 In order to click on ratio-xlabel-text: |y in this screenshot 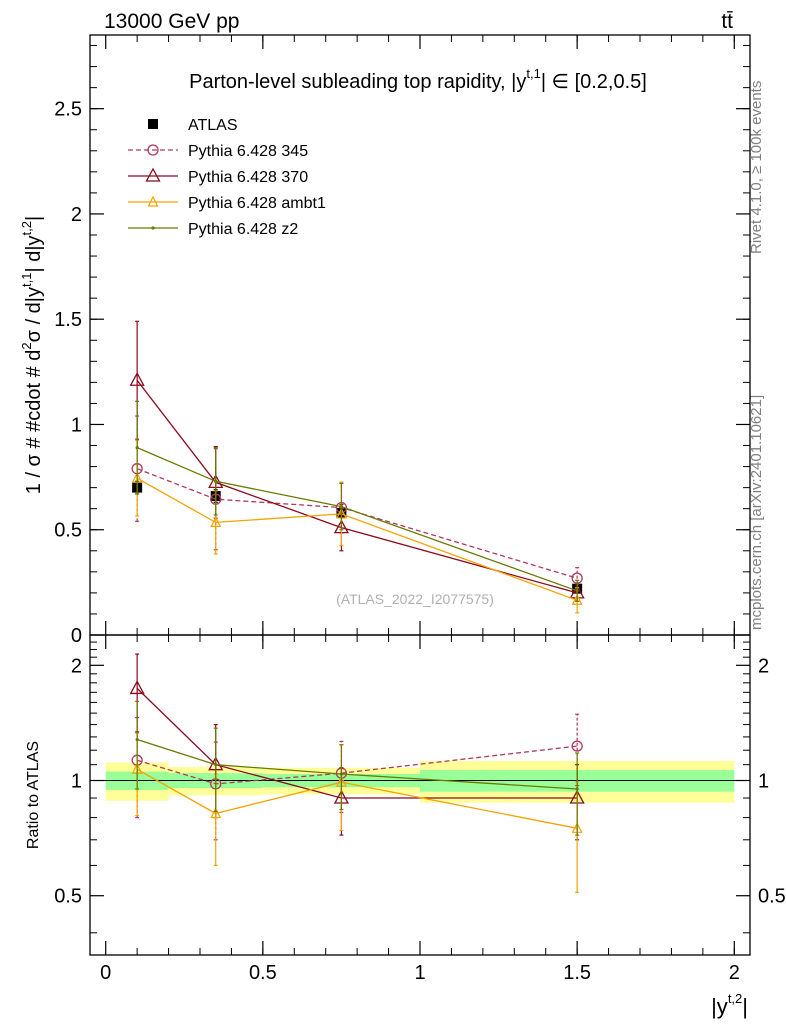, I will do `click(719, 1006)`.